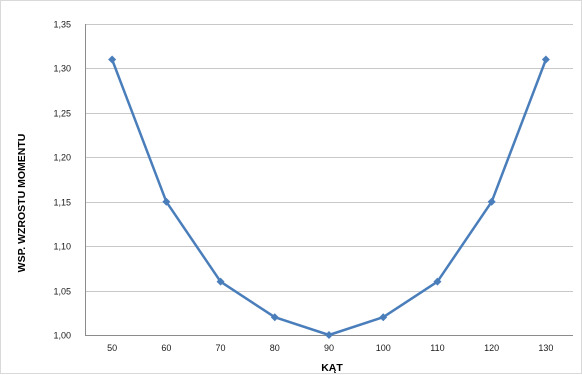 The height and width of the screenshot is (375, 582). Describe the element at coordinates (62, 25) in the screenshot. I see `y-tick-label: 1,35` at that location.